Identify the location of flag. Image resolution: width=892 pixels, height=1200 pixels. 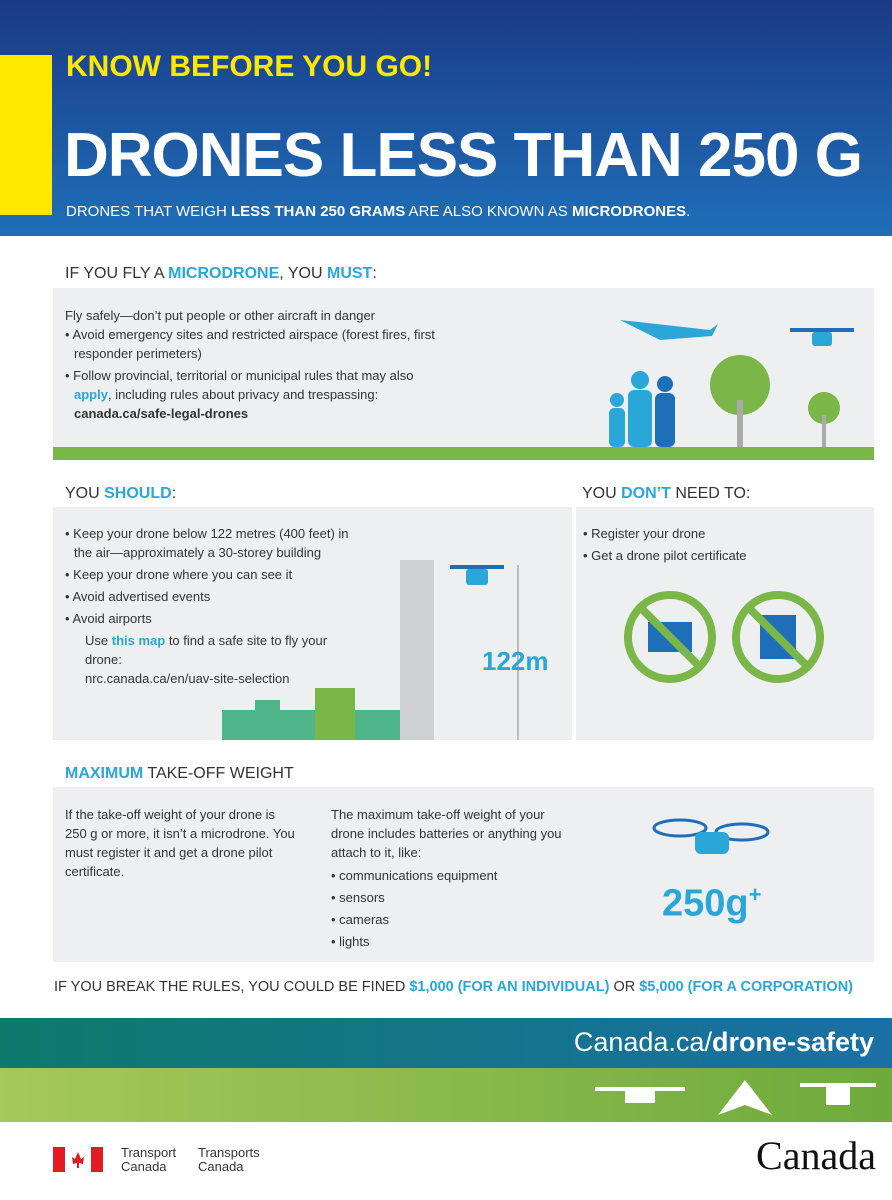
(78, 1159).